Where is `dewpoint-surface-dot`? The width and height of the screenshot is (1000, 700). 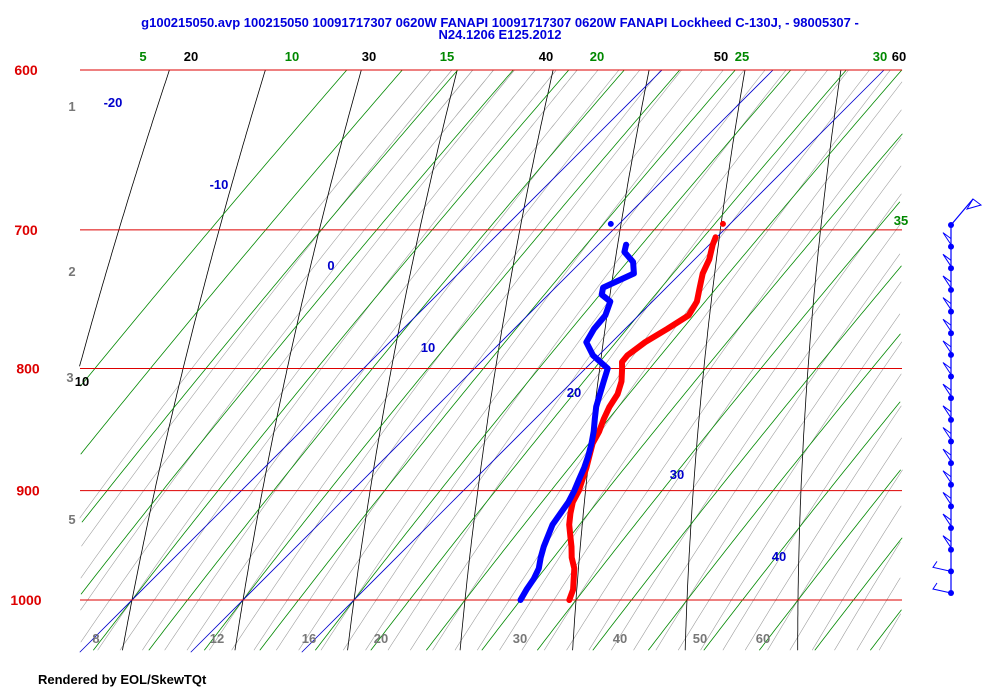 dewpoint-surface-dot is located at coordinates (610, 223).